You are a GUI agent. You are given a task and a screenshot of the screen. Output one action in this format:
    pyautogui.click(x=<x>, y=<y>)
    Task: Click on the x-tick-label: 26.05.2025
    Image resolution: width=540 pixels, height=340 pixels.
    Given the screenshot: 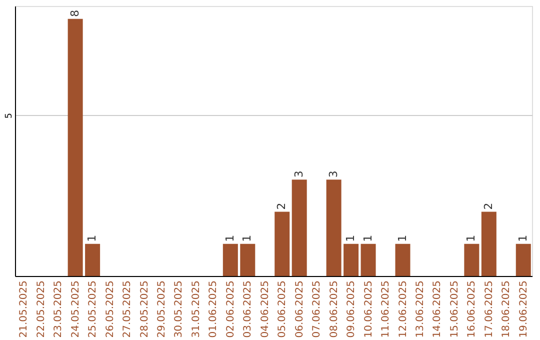 What is the action you would take?
    pyautogui.click(x=110, y=309)
    